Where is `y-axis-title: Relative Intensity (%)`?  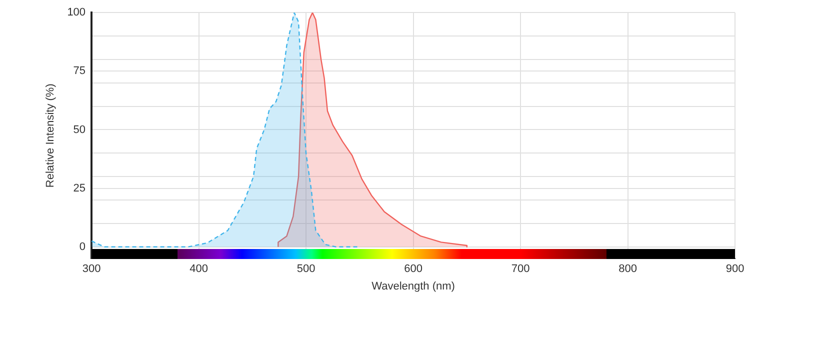
y-axis-title: Relative Intensity (%) is located at coordinates (50, 136).